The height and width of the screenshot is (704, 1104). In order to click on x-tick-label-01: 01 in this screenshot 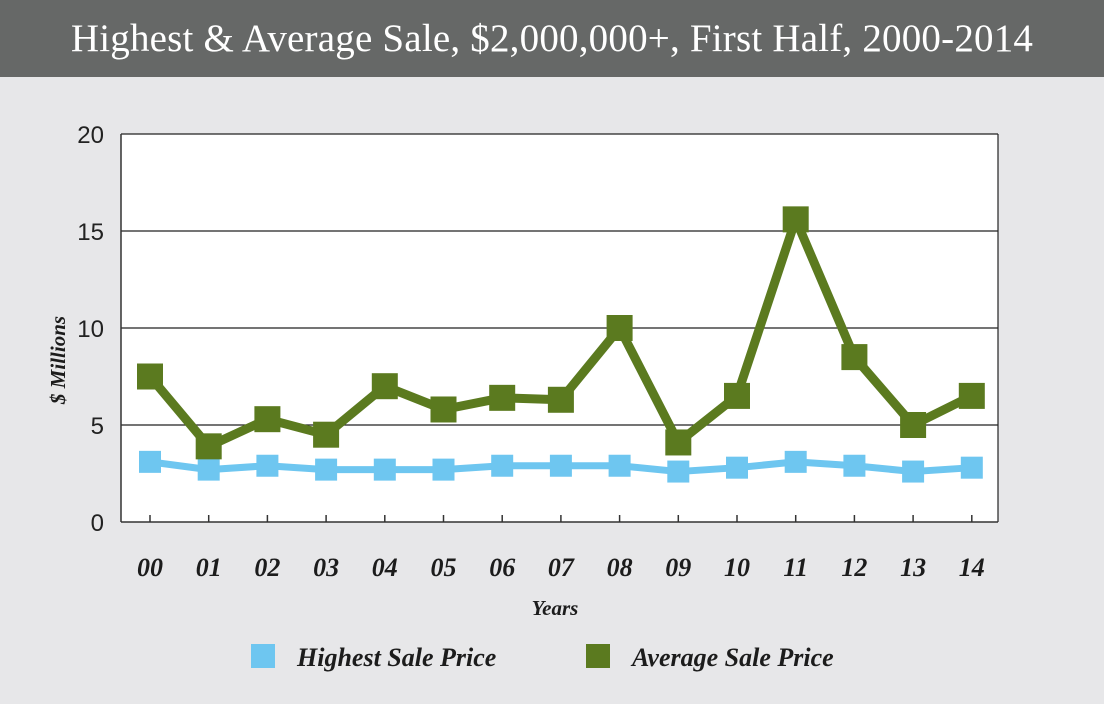, I will do `click(209, 567)`.